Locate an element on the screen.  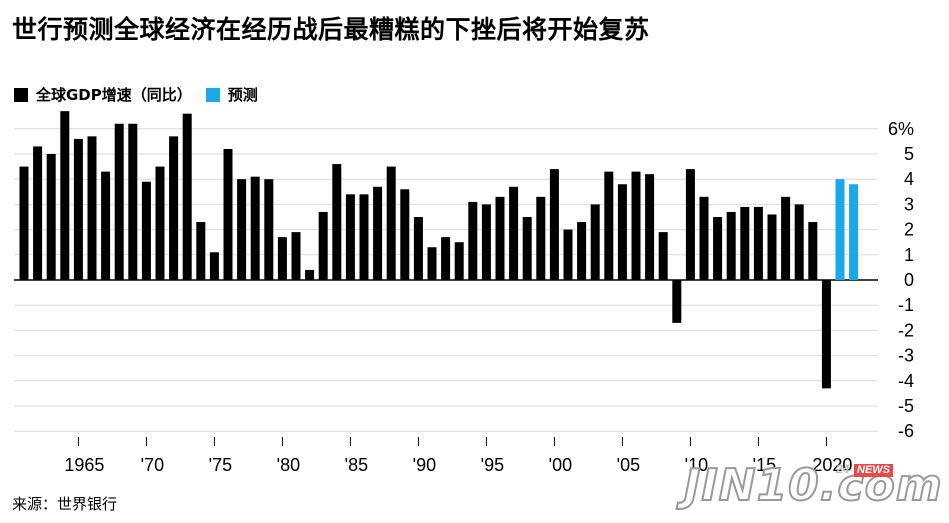
gdp-bar-2015 is located at coordinates (758, 243).